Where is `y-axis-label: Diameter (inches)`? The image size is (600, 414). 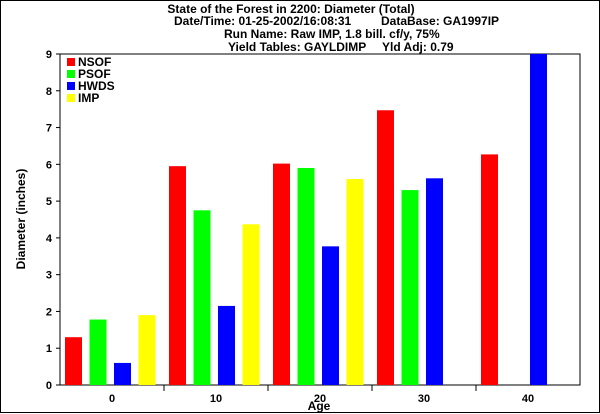
y-axis-label: Diameter (inches) is located at coordinates (21, 219).